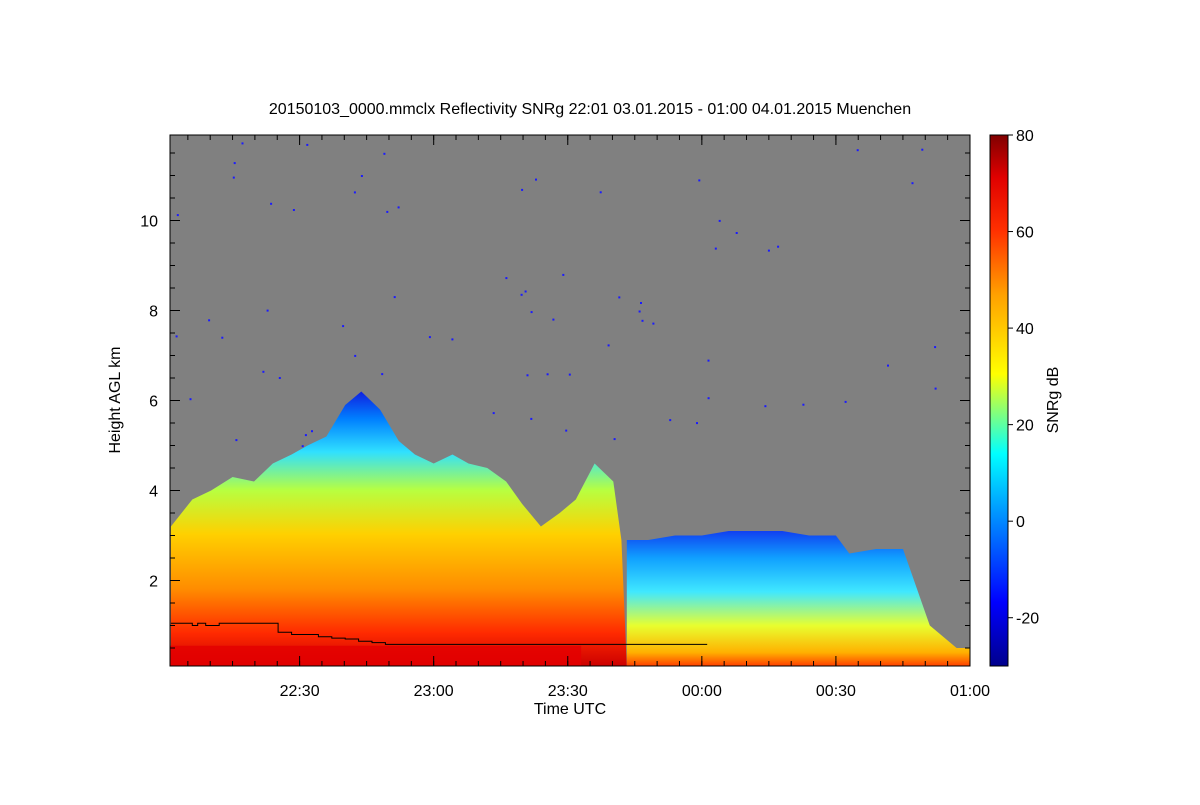  Describe the element at coordinates (1053, 400) in the screenshot. I see `colorbar-label: SNRg dB` at that location.